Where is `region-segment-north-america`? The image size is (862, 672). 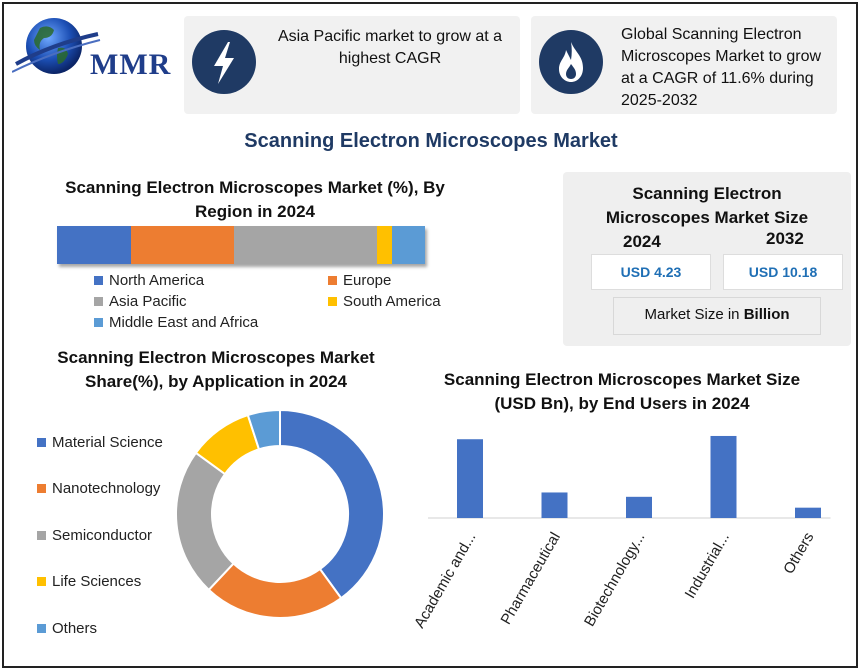
region-segment-north-america is located at coordinates (94, 245).